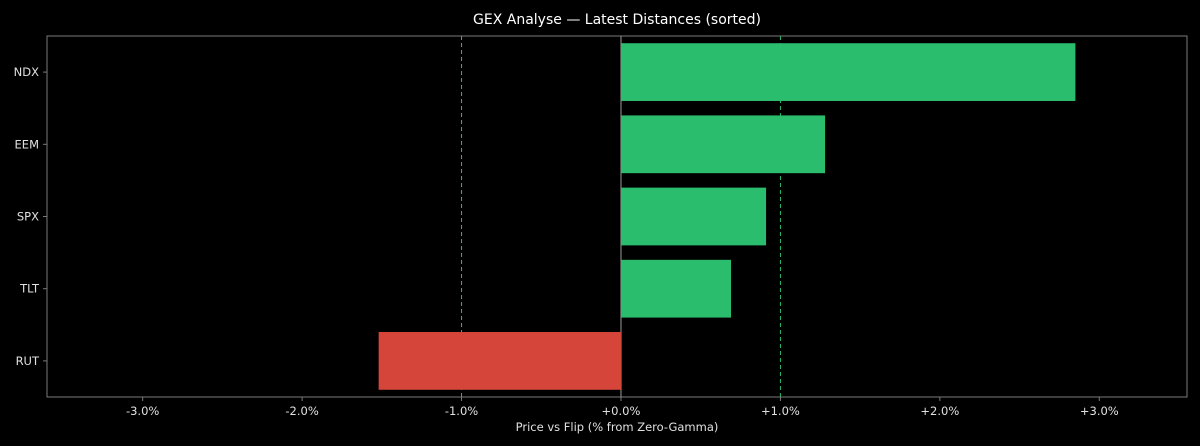 The width and height of the screenshot is (1200, 446). I want to click on y-tick-label-eem: EEM, so click(27, 144).